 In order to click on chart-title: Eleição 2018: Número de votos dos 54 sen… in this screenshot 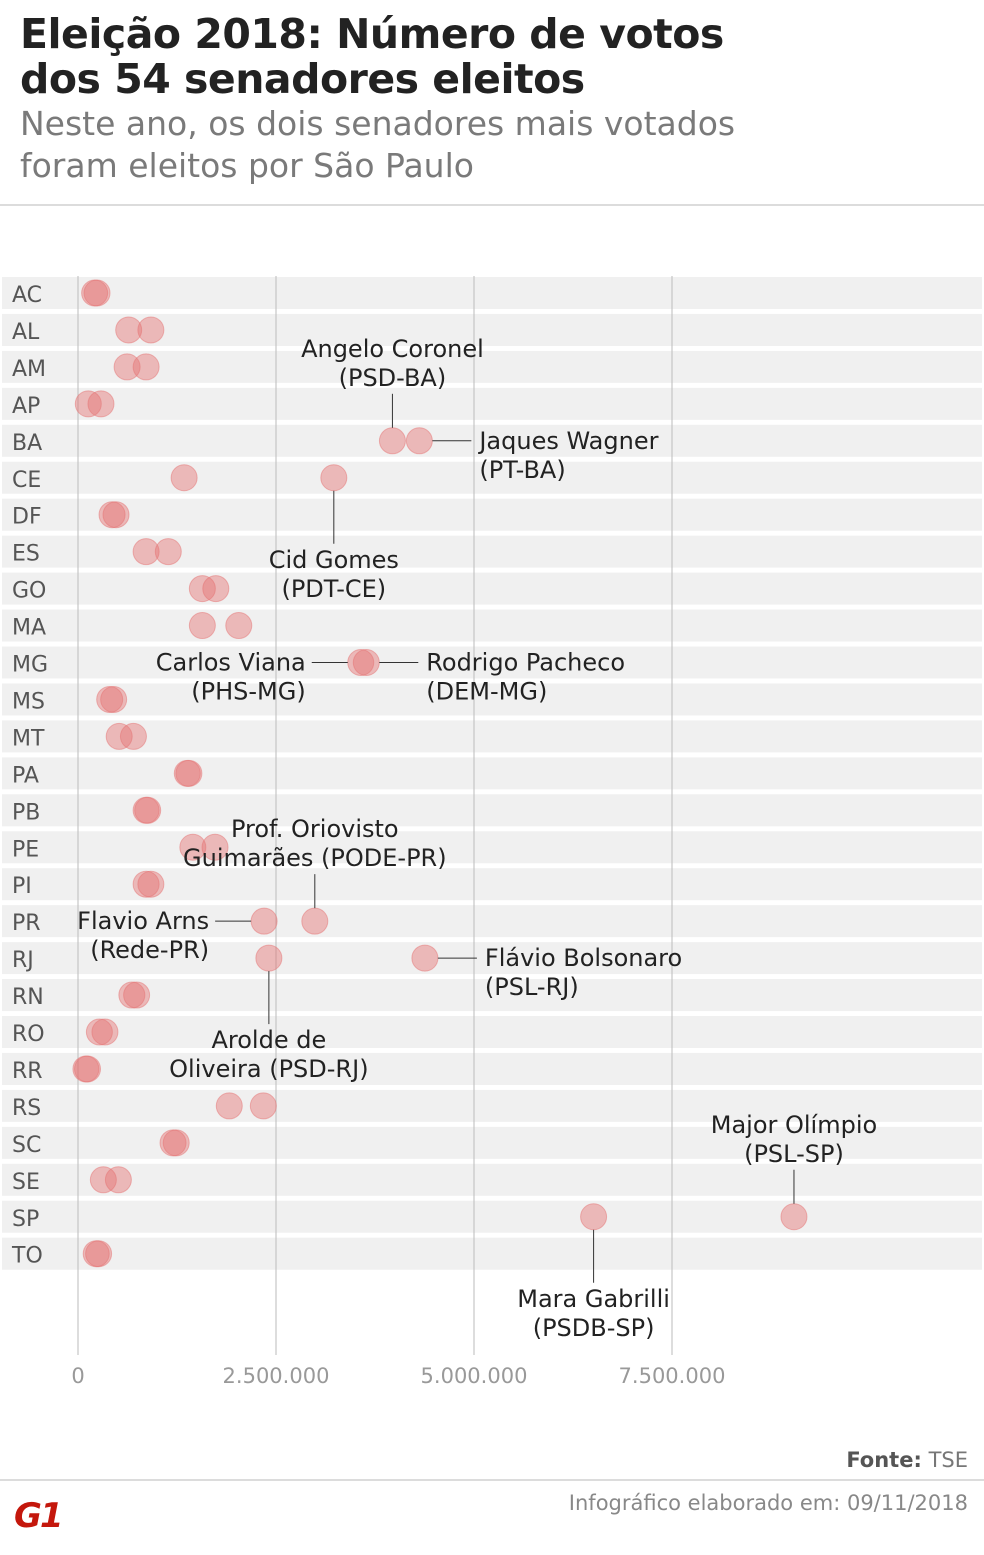, I will do `click(495, 57)`.